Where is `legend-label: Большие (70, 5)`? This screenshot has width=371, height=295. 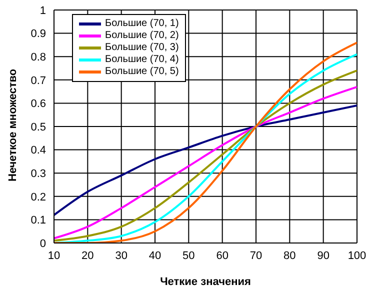
legend-label: Большие (70, 5) is located at coordinates (142, 72).